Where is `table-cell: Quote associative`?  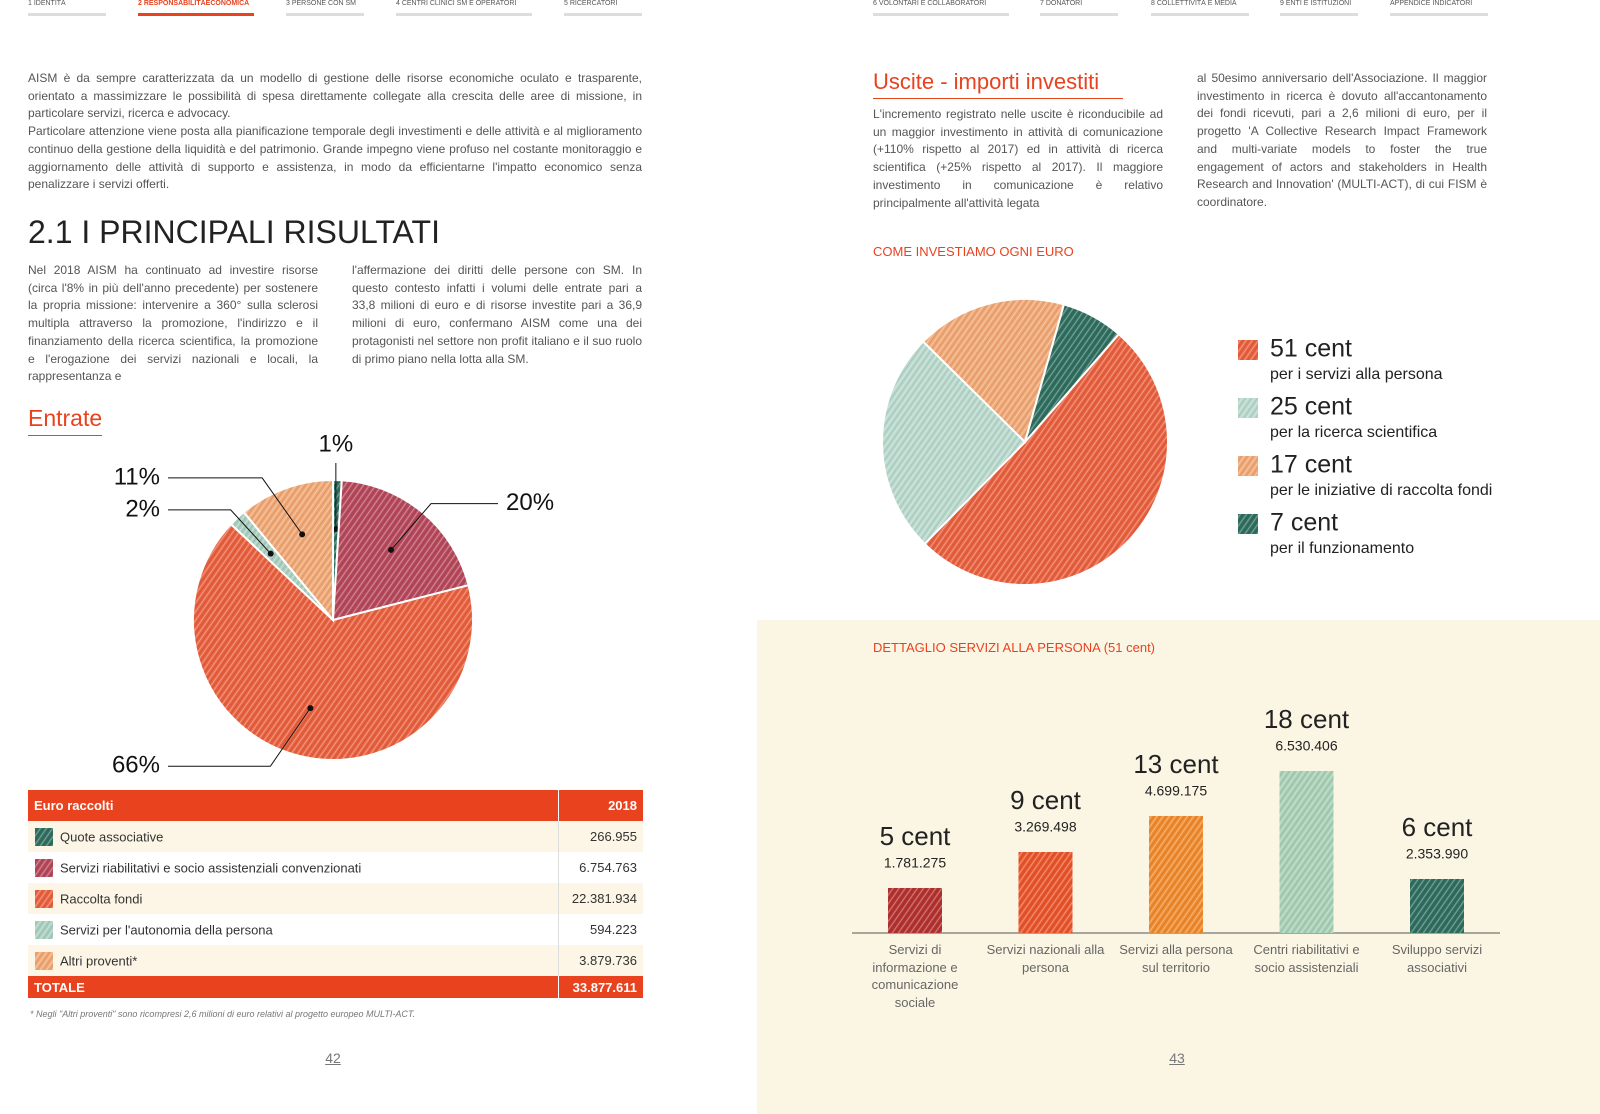
table-cell: Quote associative is located at coordinates (293, 836).